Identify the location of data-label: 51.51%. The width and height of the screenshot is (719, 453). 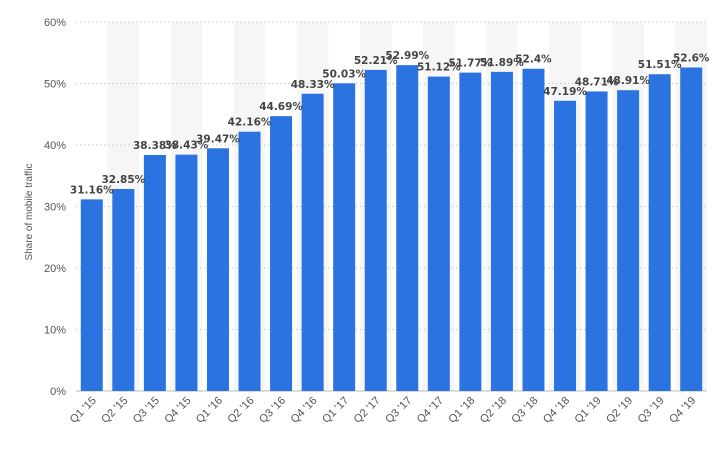
(660, 65).